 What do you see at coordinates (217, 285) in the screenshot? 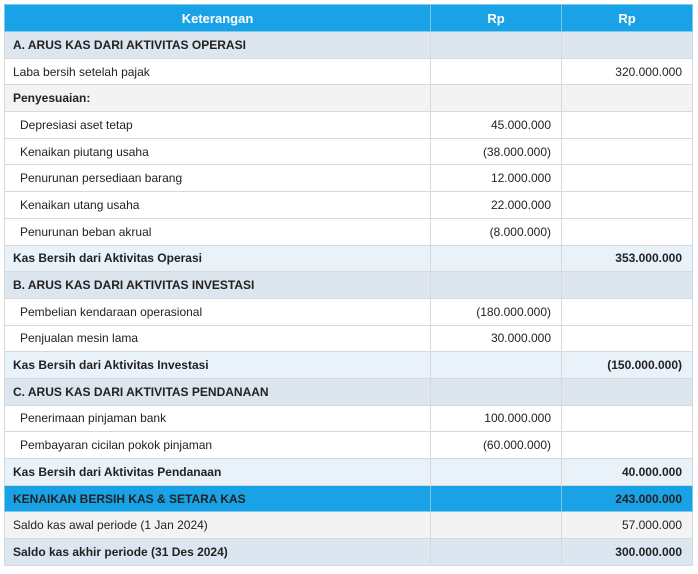
I see `row-label: B. ARUS KAS DARI AKTIVITAS INVESTASI` at bounding box center [217, 285].